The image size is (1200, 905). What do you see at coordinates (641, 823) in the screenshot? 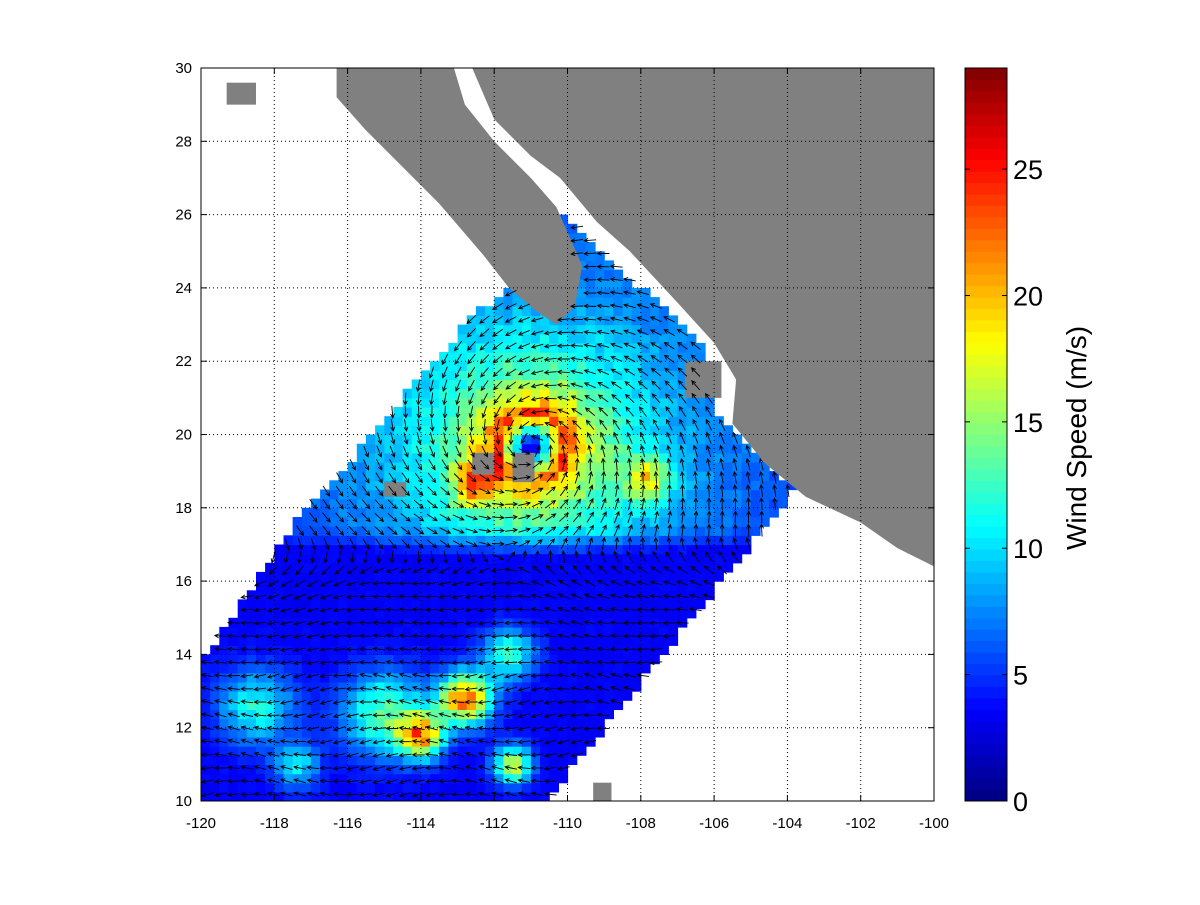
I see `x-tick-label: -108` at bounding box center [641, 823].